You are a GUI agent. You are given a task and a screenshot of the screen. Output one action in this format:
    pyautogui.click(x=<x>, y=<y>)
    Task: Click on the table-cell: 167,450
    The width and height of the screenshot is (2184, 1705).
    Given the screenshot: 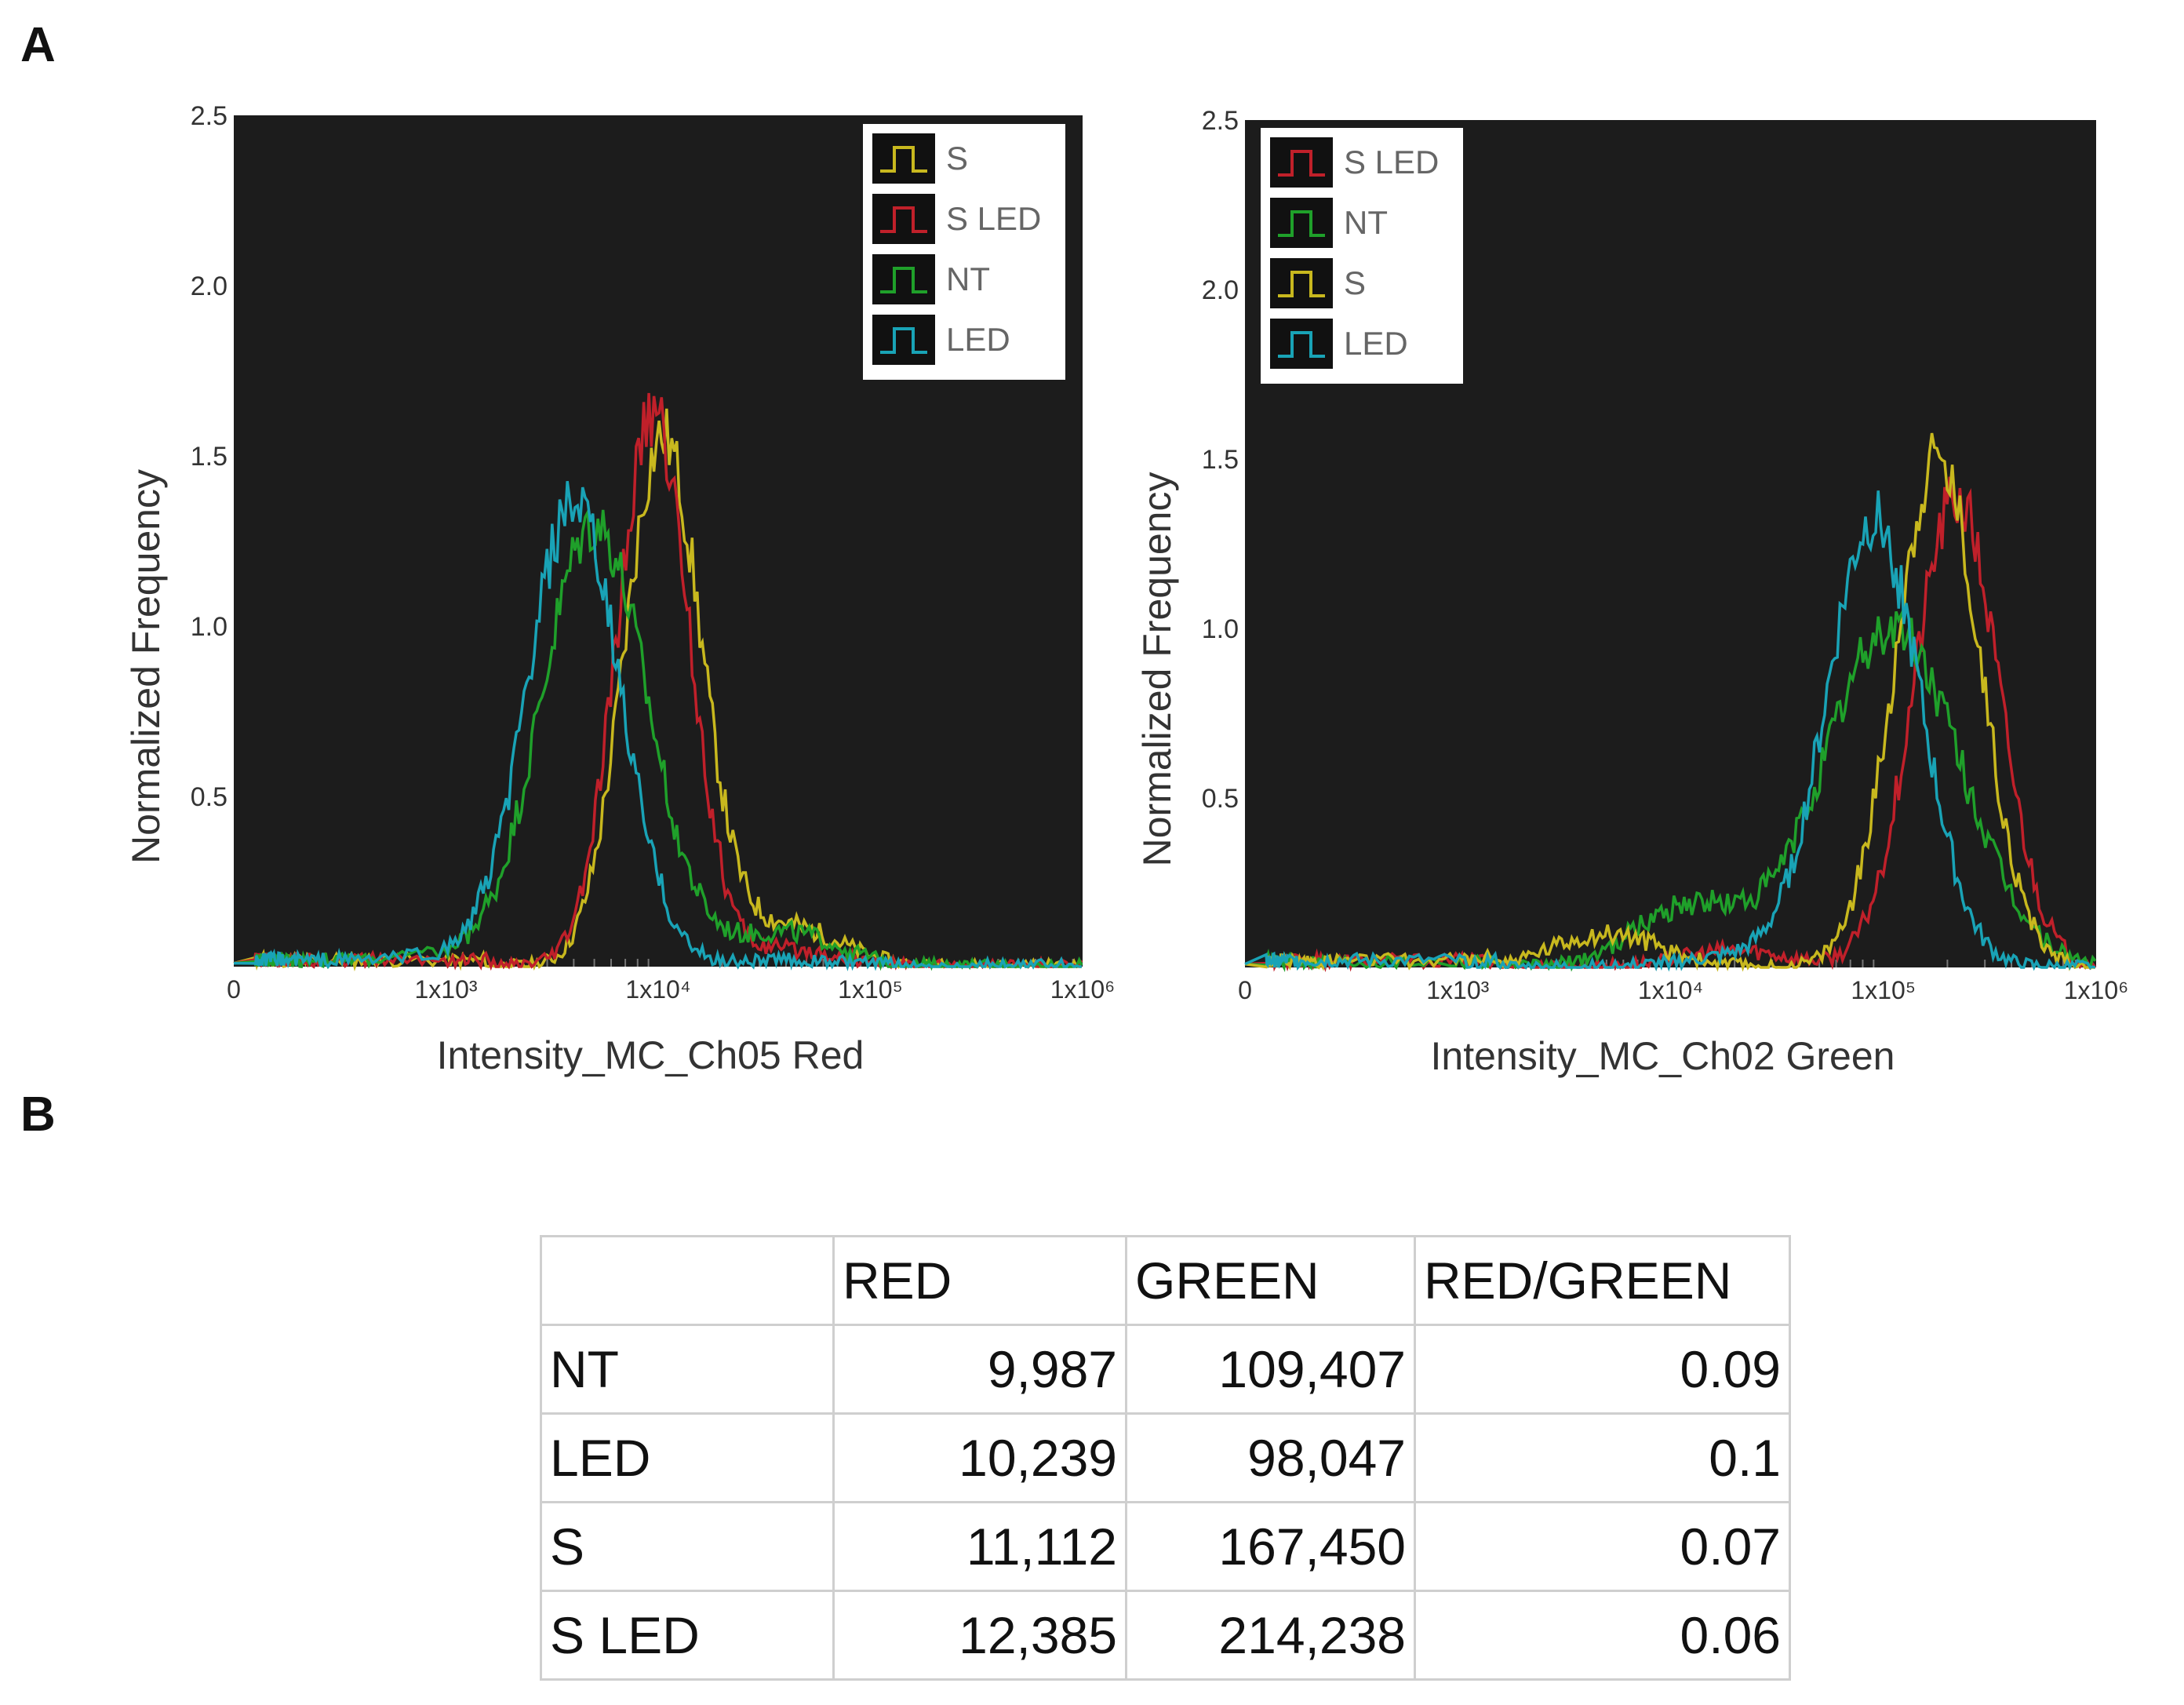 What is the action you would take?
    pyautogui.click(x=1270, y=1546)
    